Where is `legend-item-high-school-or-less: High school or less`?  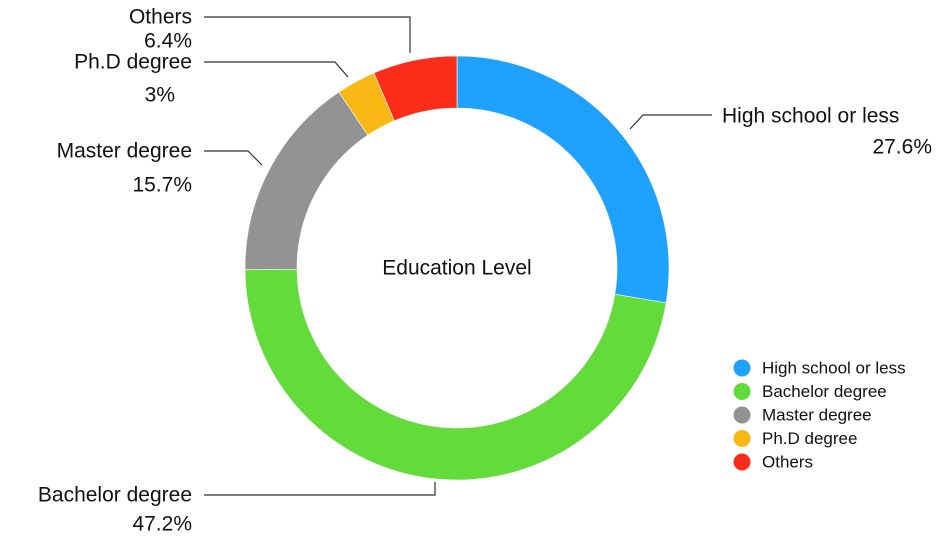 legend-item-high-school-or-less: High school or less is located at coordinates (819, 367).